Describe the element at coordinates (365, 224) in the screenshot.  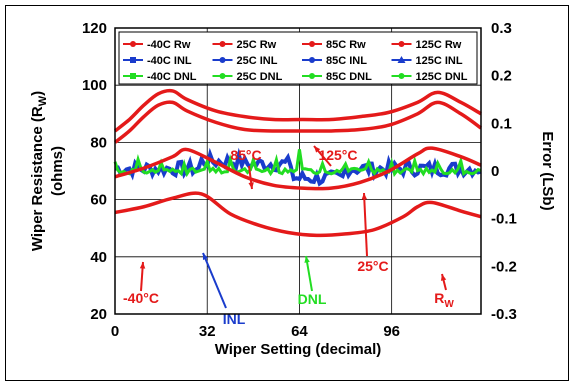
I see `arrow-25c` at that location.